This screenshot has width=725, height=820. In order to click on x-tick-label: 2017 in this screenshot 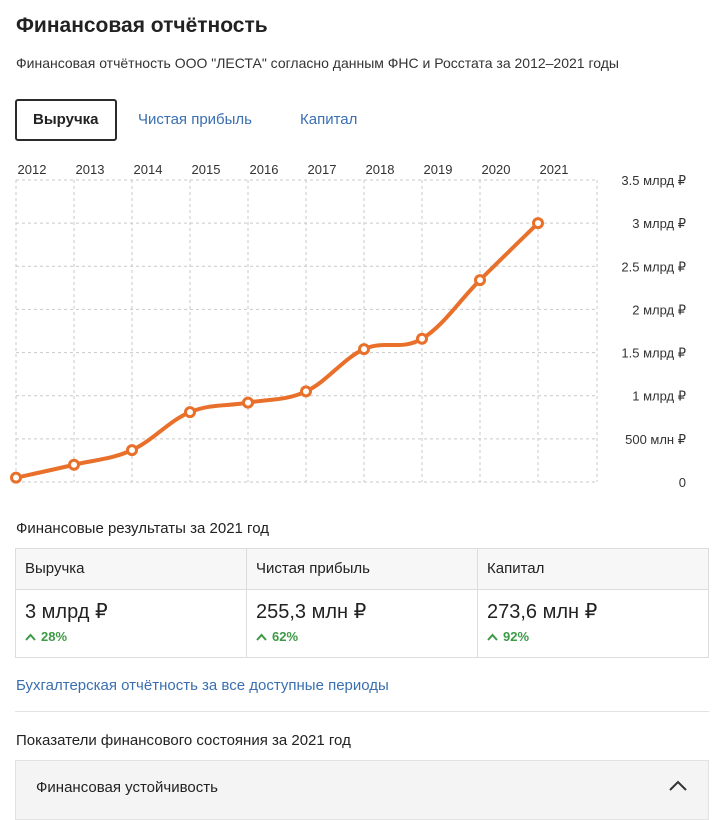, I will do `click(322, 169)`.